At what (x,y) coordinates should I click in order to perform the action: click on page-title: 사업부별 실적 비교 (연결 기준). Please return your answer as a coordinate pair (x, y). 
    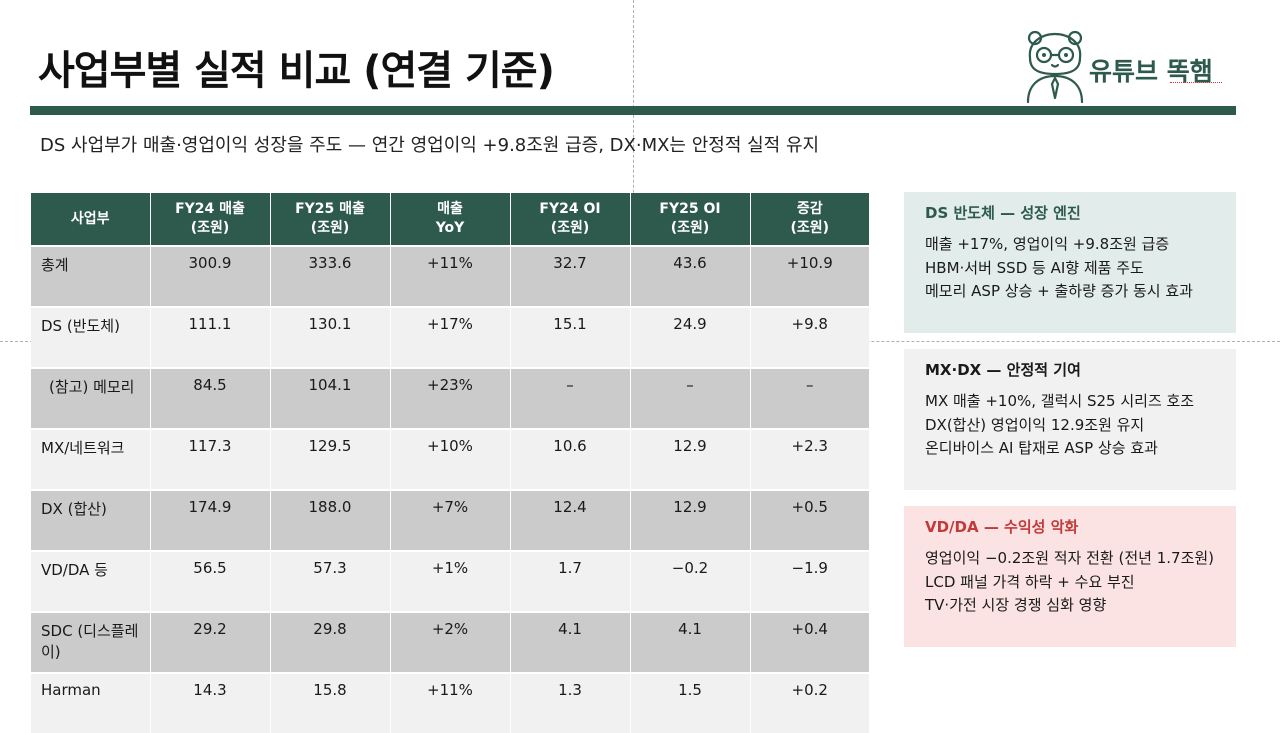
    Looking at the image, I should click on (296, 71).